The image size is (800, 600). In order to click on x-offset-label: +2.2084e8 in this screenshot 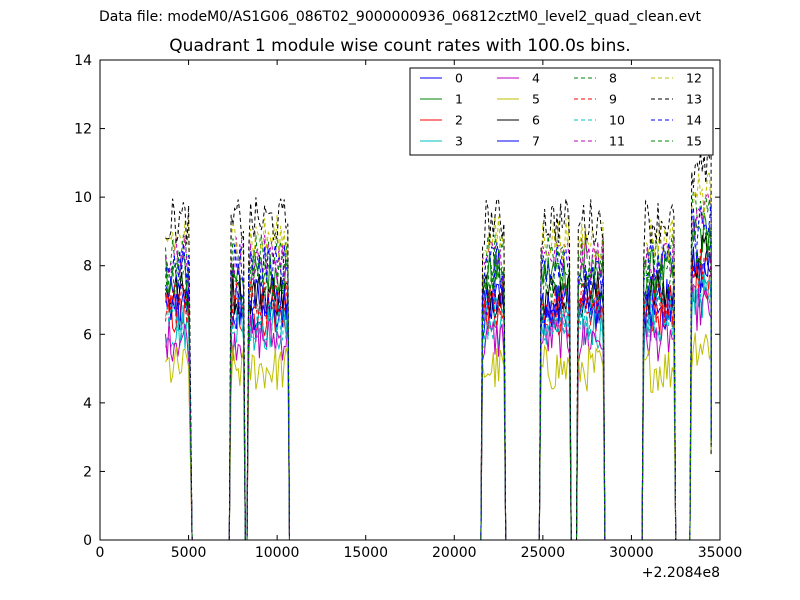, I will do `click(681, 573)`.